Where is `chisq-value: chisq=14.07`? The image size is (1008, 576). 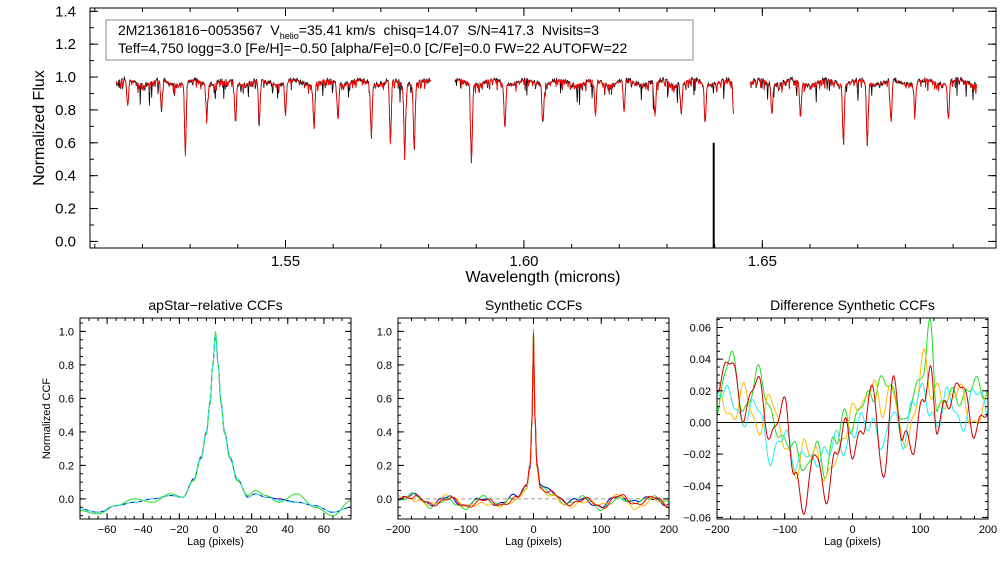
chisq-value: chisq=14.07 is located at coordinates (421, 30).